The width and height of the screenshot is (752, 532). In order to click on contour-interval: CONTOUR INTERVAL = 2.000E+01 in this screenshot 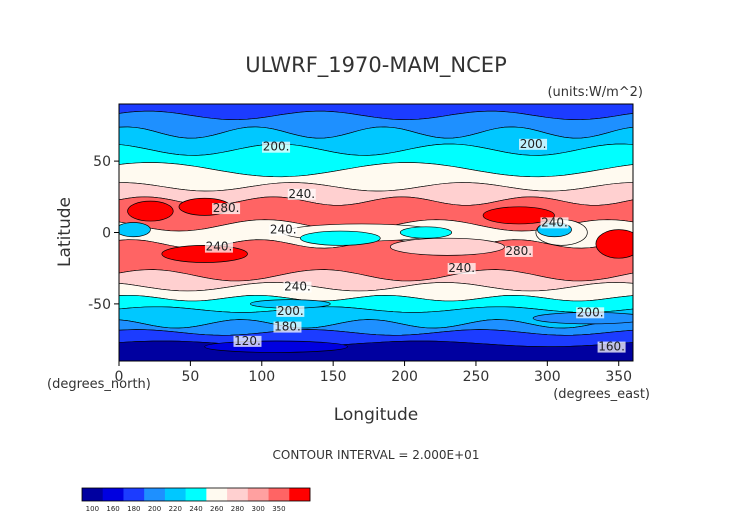, I will do `click(376, 455)`.